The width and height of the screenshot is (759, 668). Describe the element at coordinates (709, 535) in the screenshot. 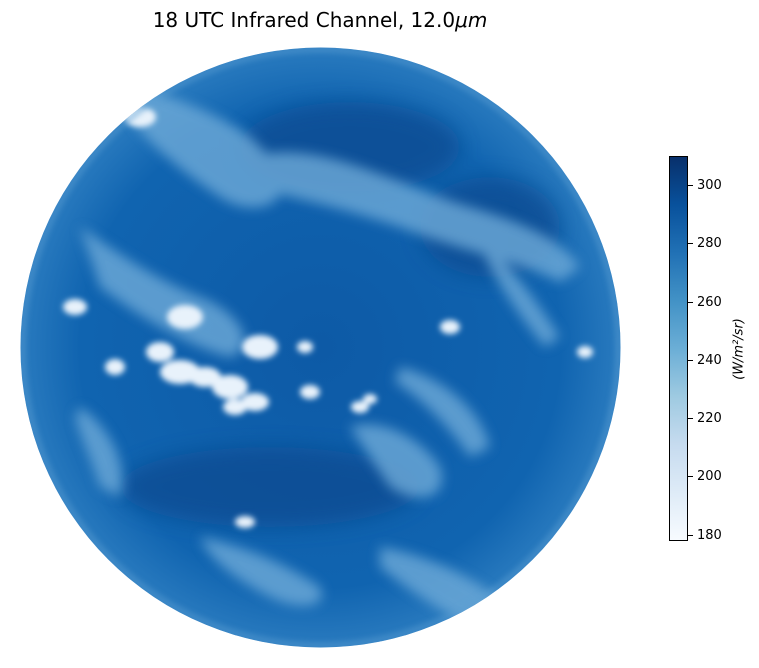

I see `colorbar-tick-label: 180` at that location.